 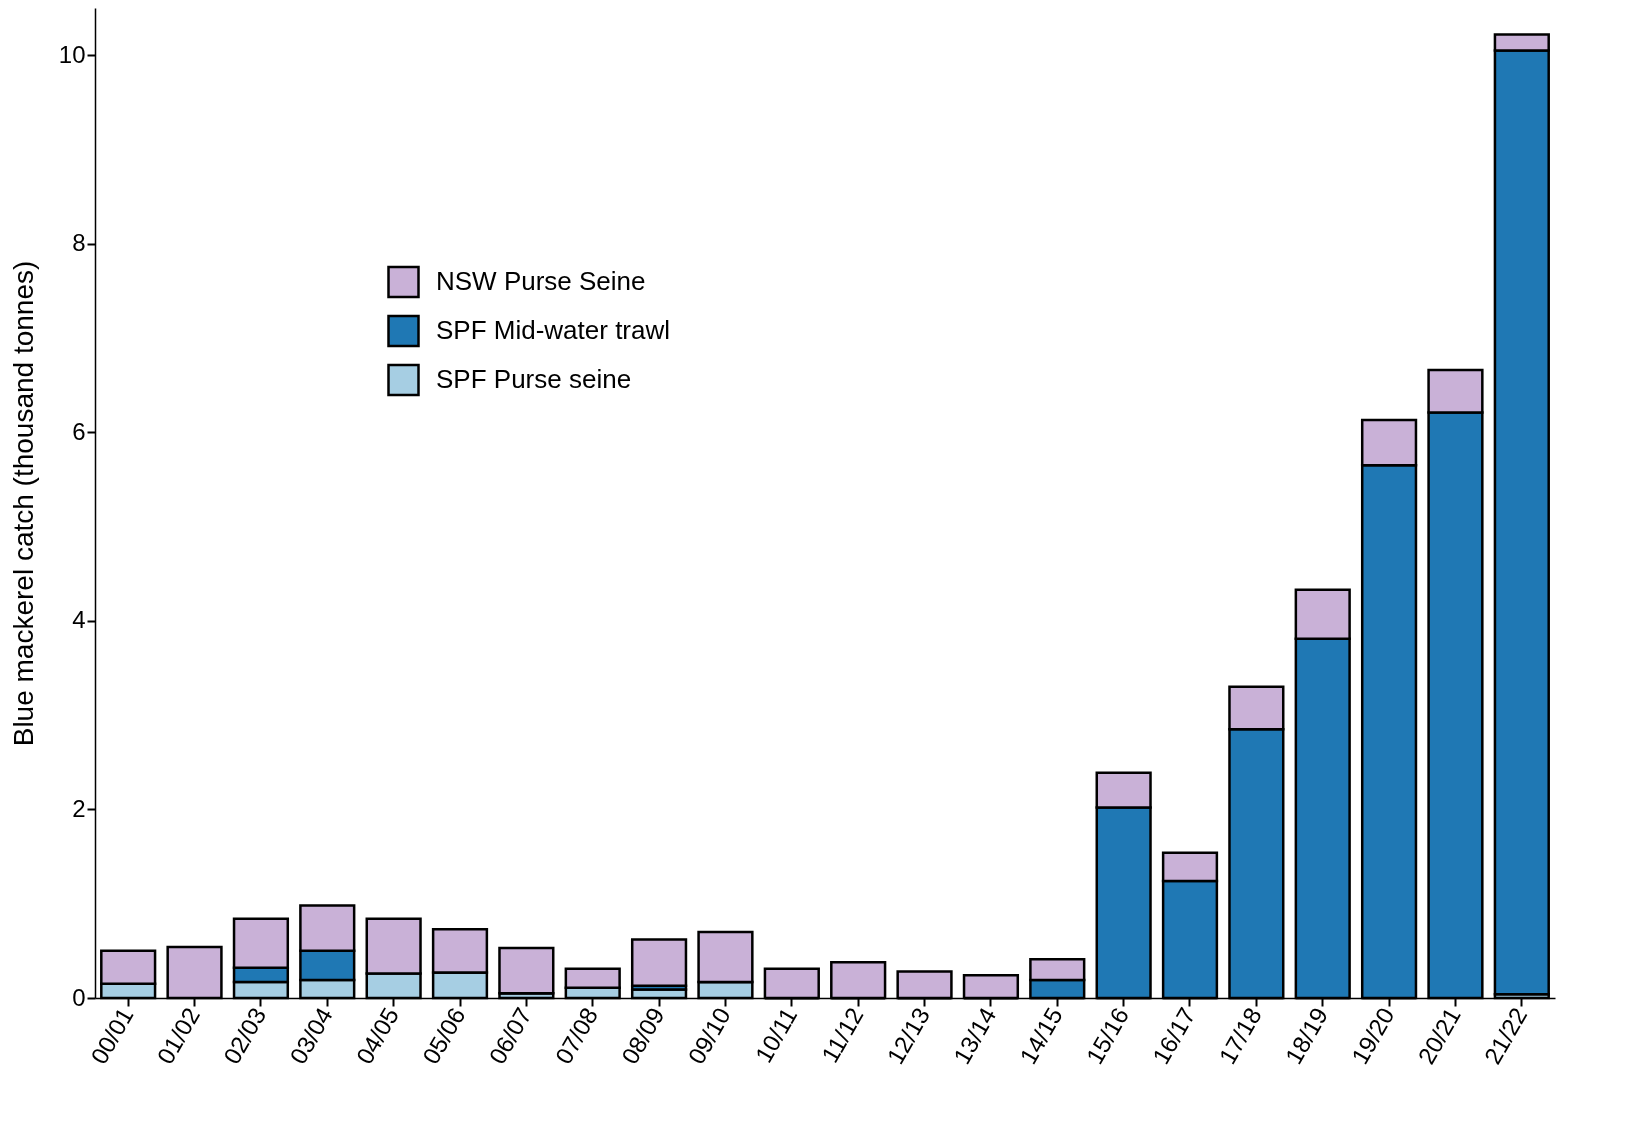 I want to click on y-tick-label: 8, so click(x=79, y=243).